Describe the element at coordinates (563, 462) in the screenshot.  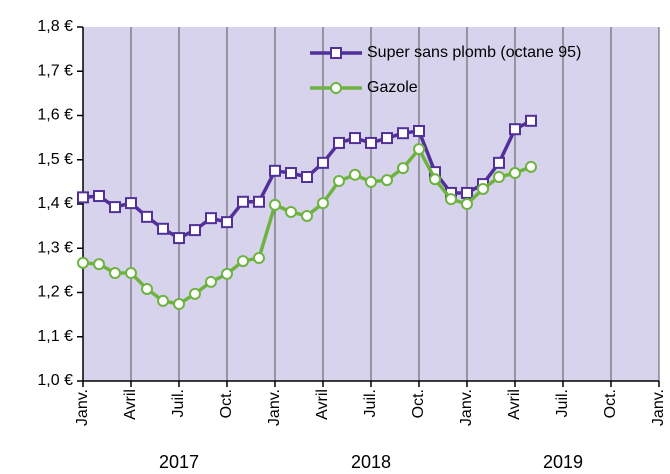
I see `year-label: 2019` at that location.